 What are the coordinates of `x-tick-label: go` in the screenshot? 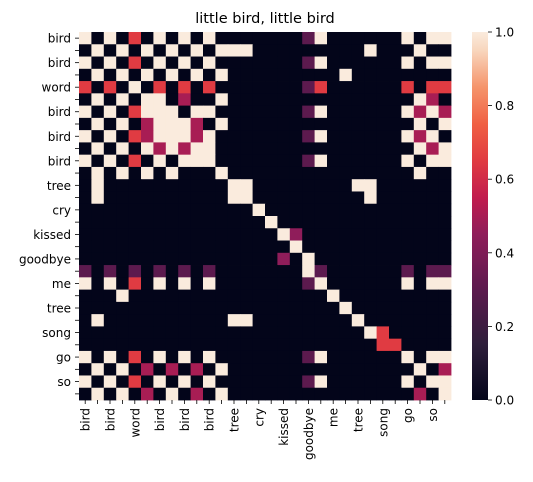 It's located at (408, 415).